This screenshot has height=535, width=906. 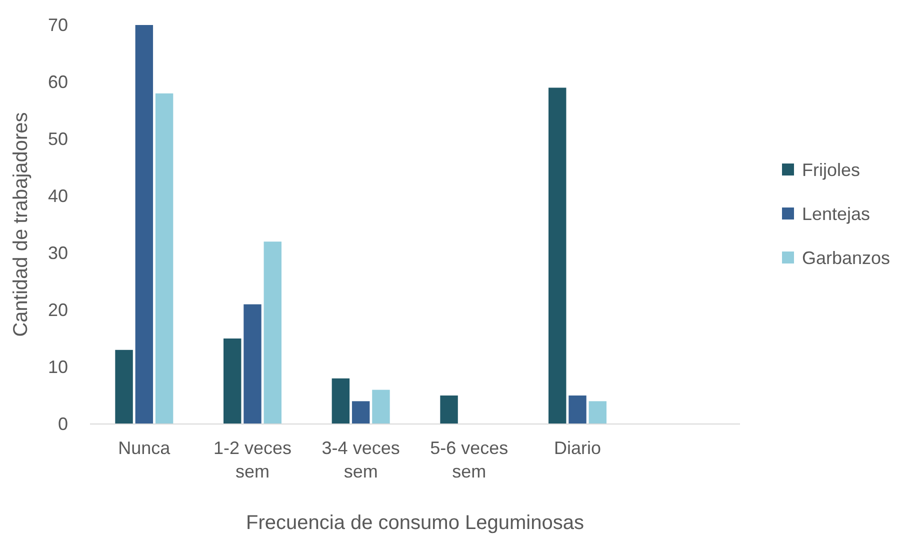 I want to click on y-tick-label: 0, so click(x=63, y=424).